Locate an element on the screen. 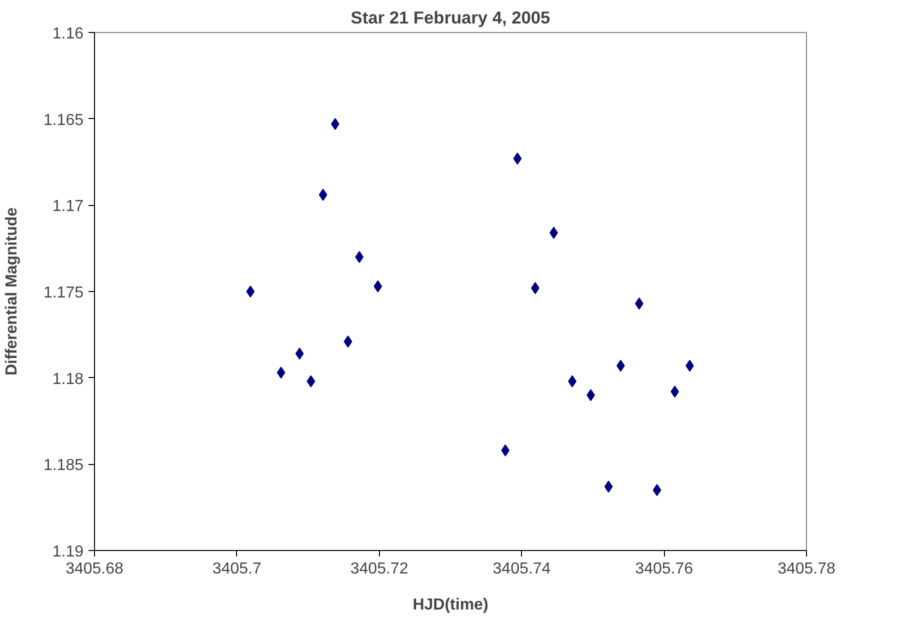 The width and height of the screenshot is (898, 618). y-tick-label: 1.185 is located at coordinates (63, 465).